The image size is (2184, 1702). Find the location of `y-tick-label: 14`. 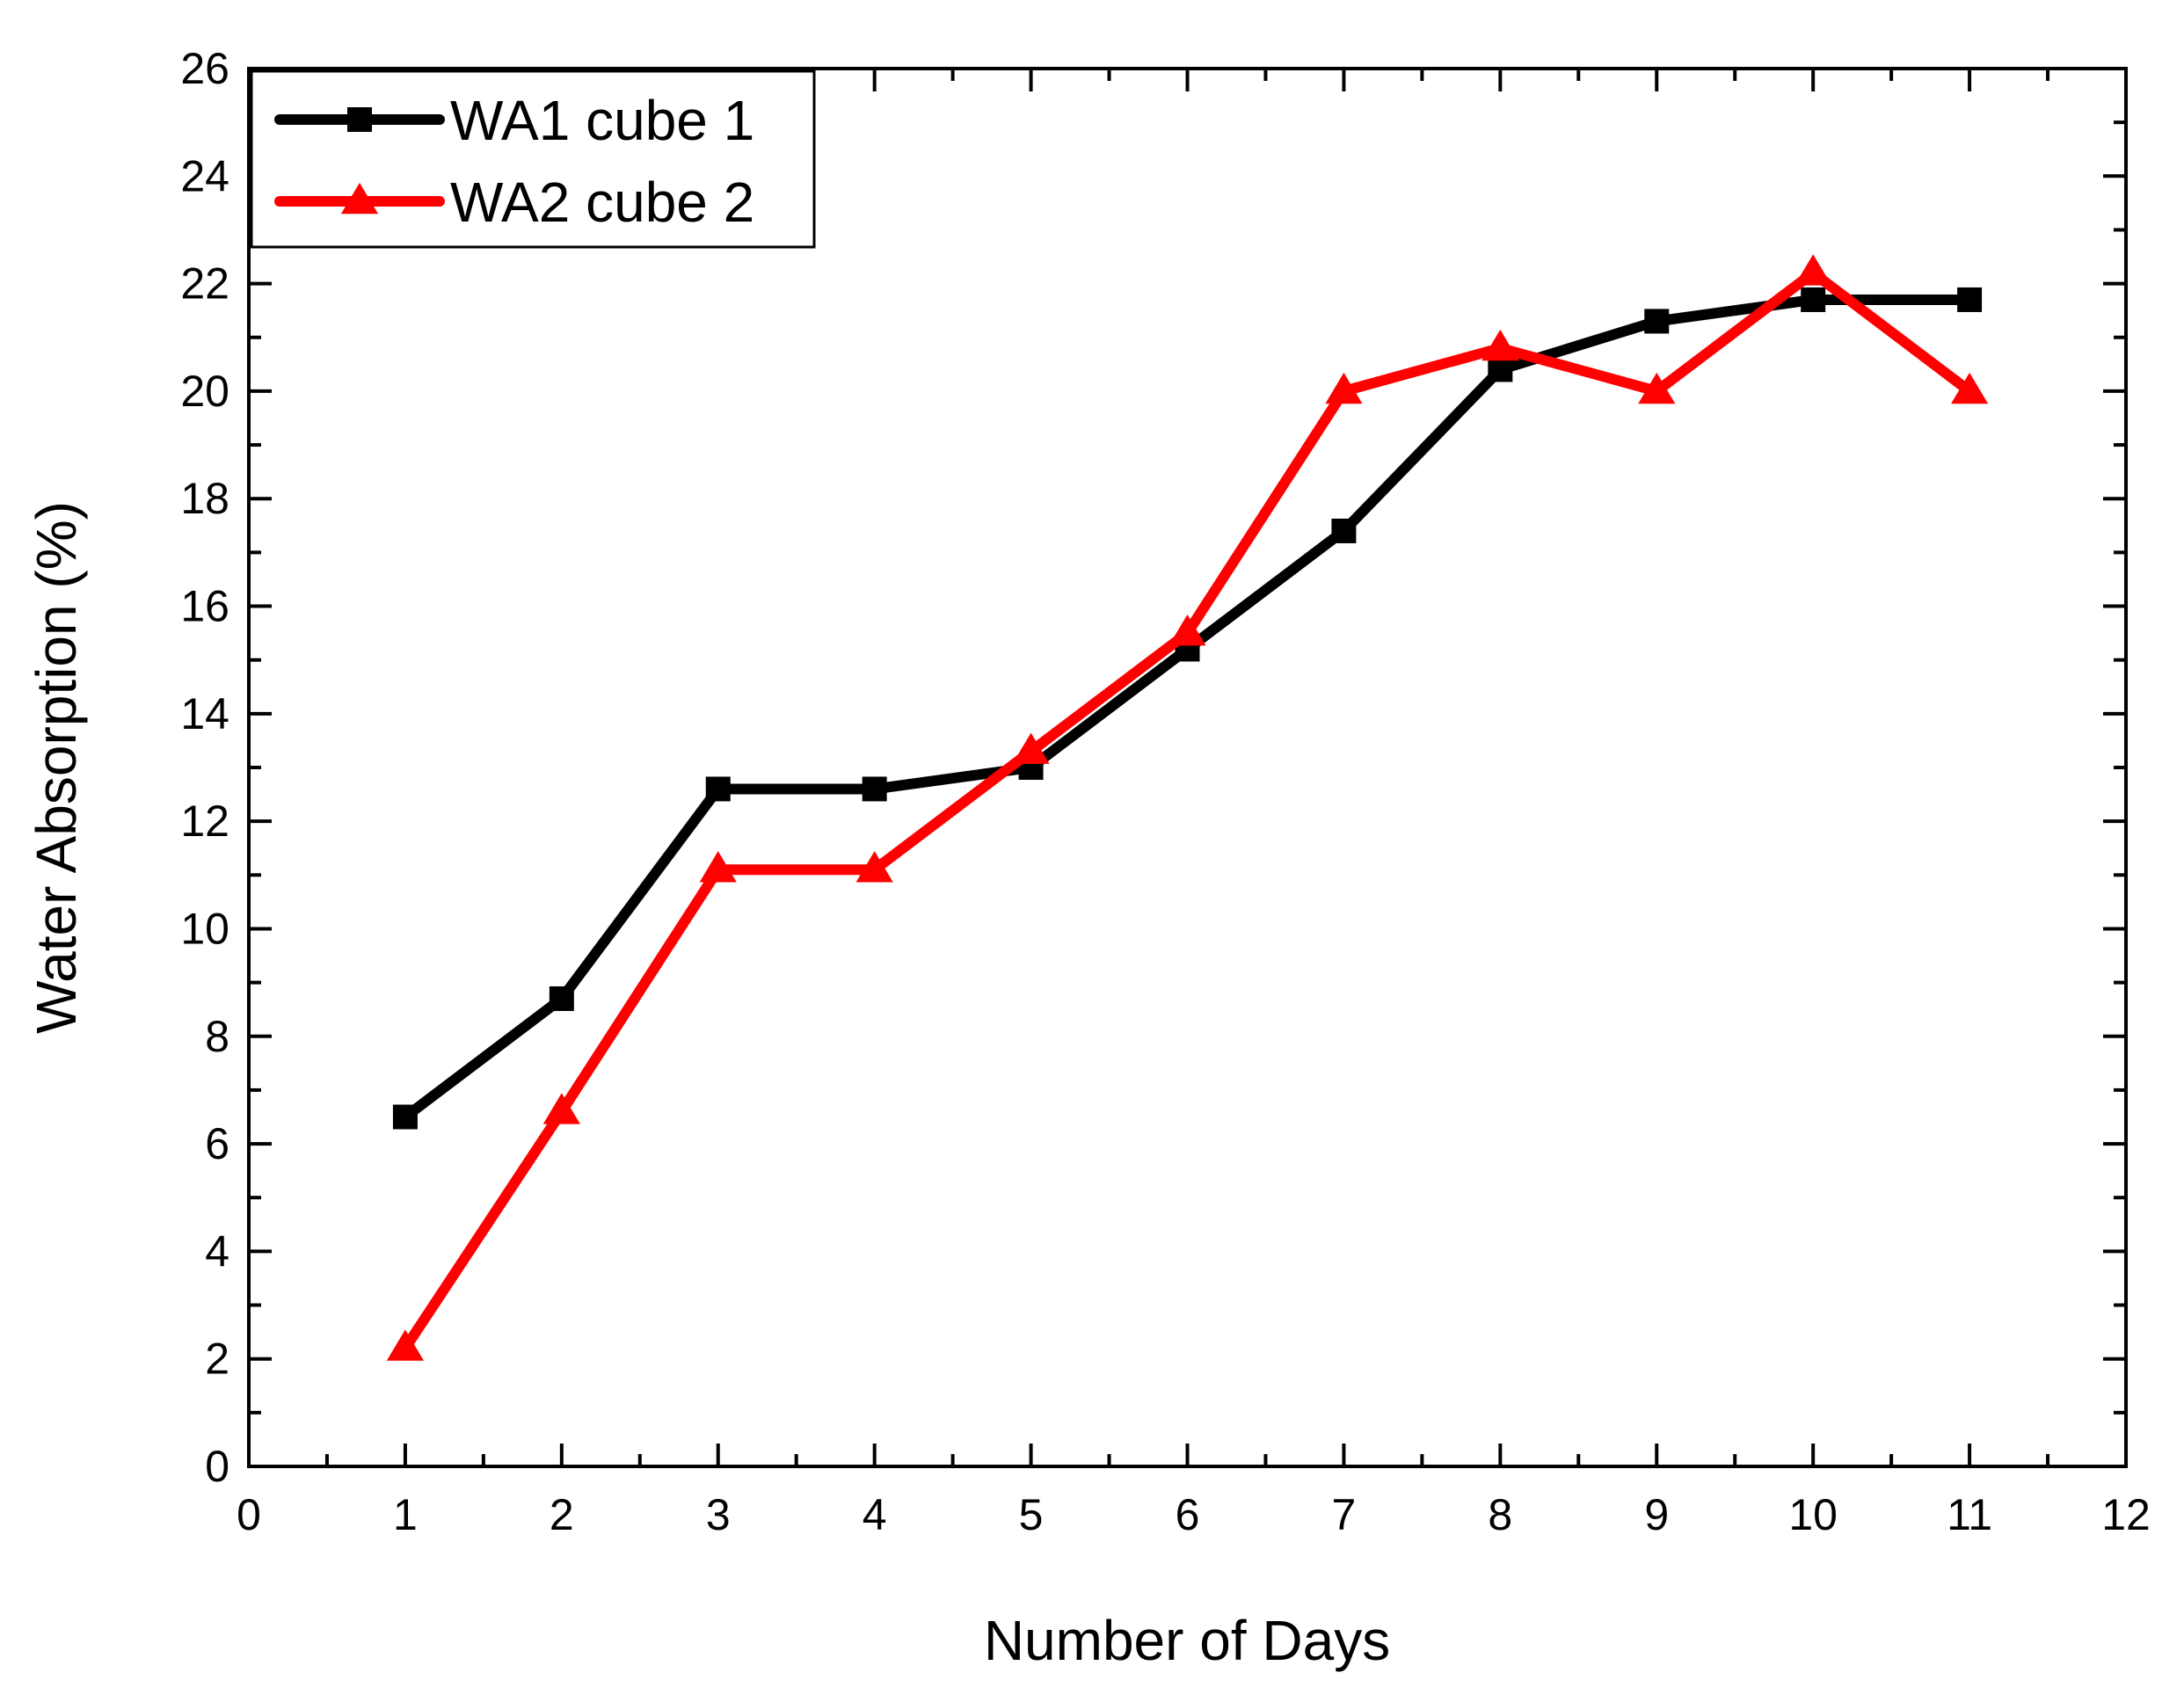

y-tick-label: 14 is located at coordinates (204, 714).